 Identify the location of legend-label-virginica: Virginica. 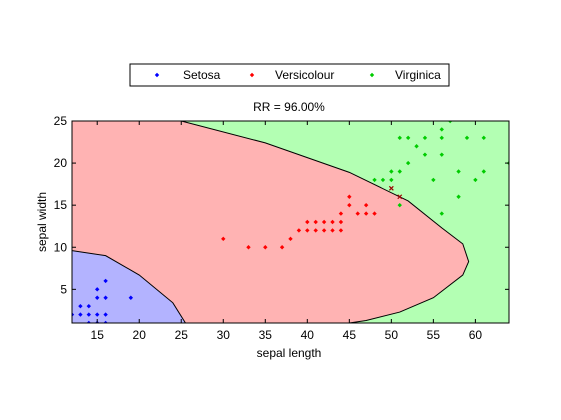
(418, 75).